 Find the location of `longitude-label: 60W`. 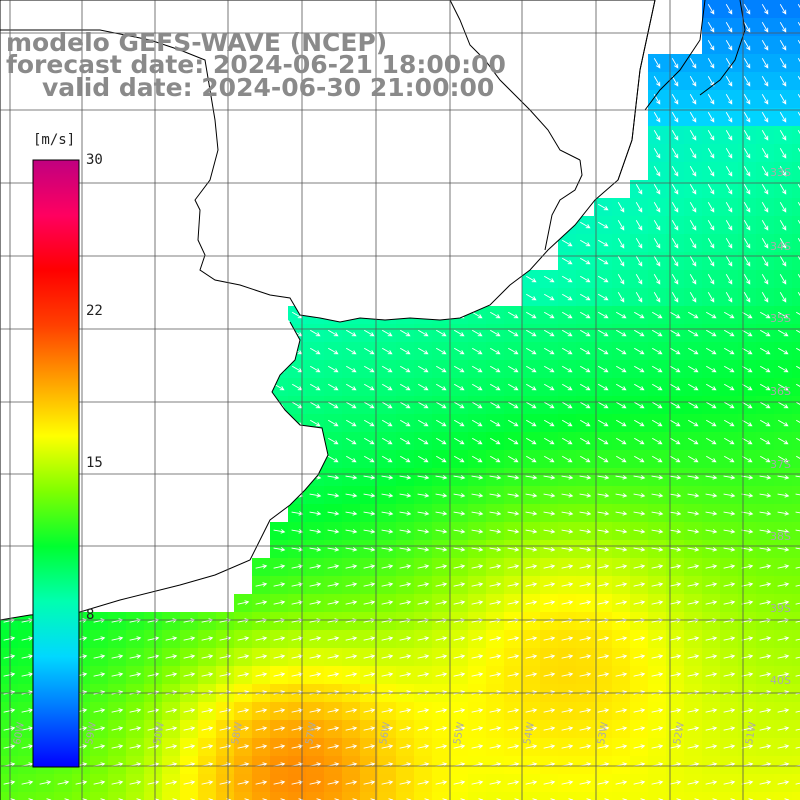

longitude-label: 60W is located at coordinates (19, 733).